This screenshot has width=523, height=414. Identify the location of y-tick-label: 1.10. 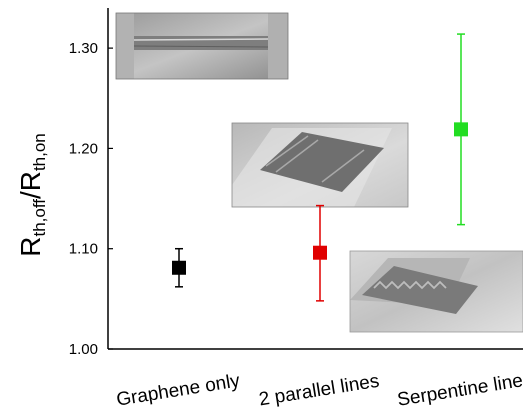
(83, 249).